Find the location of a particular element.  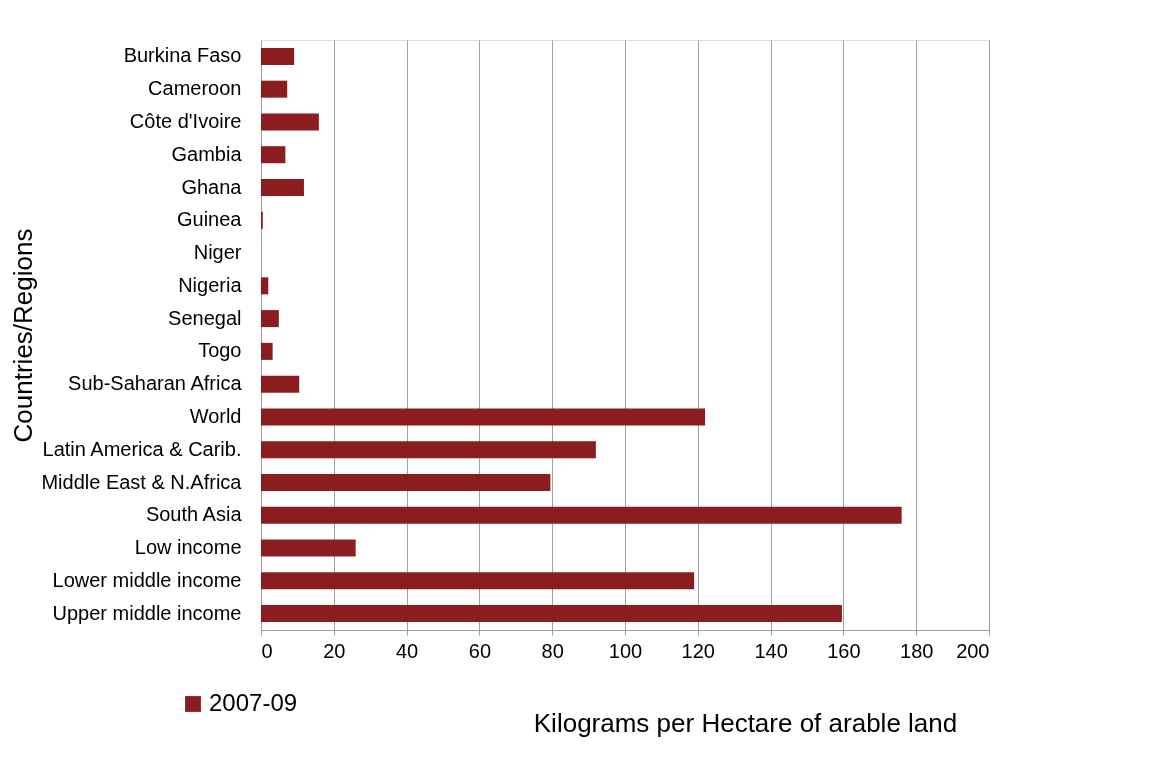

y-tick-label: Ghana is located at coordinates (212, 186).